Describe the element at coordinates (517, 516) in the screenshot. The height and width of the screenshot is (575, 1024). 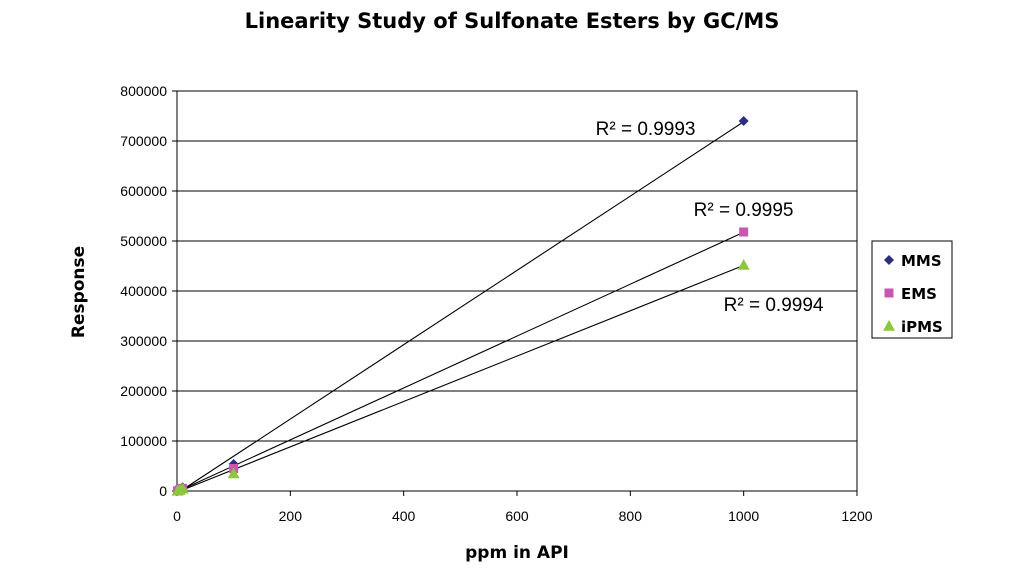
I see `x-tick-label-600: 600` at that location.